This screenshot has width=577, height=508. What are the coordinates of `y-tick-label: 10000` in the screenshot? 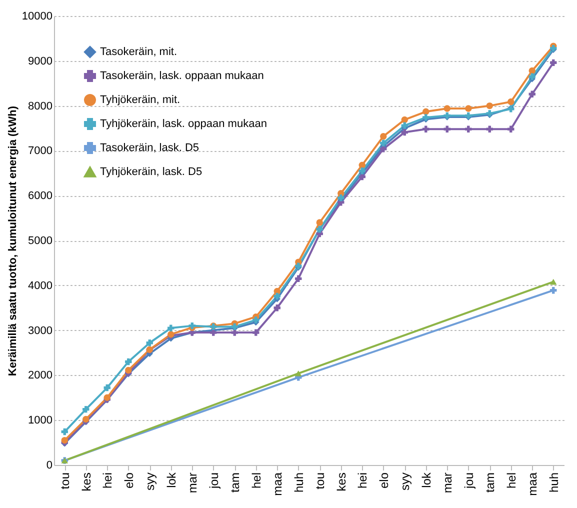 It's located at (37, 16).